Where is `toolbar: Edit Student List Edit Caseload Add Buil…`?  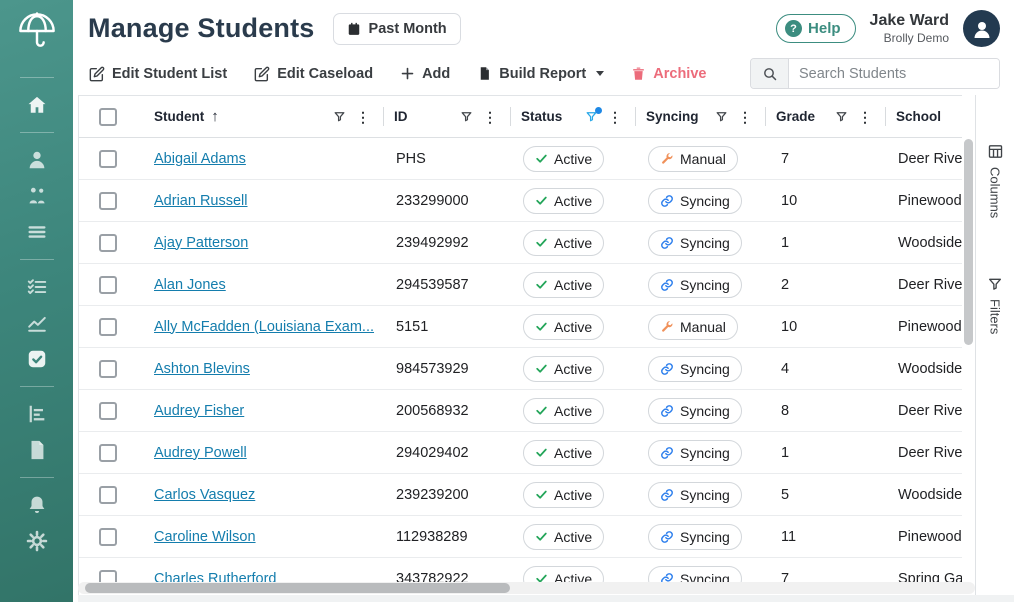
toolbar: Edit Student List Edit Caseload Add Buil… is located at coordinates (543, 73).